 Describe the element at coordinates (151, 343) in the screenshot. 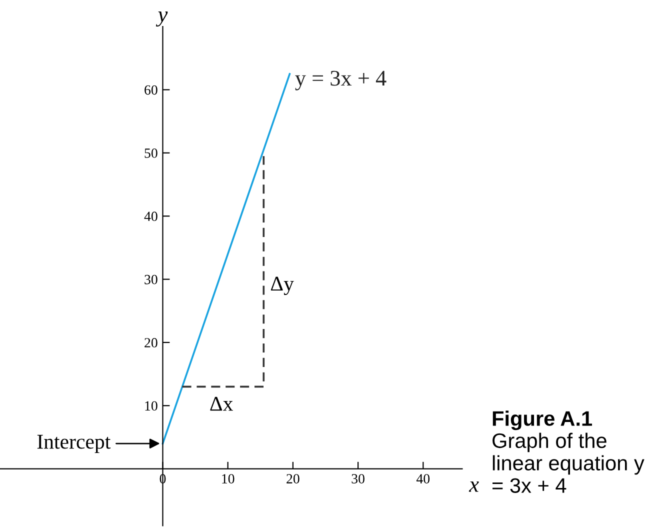

I see `y-tick-label: 20` at that location.